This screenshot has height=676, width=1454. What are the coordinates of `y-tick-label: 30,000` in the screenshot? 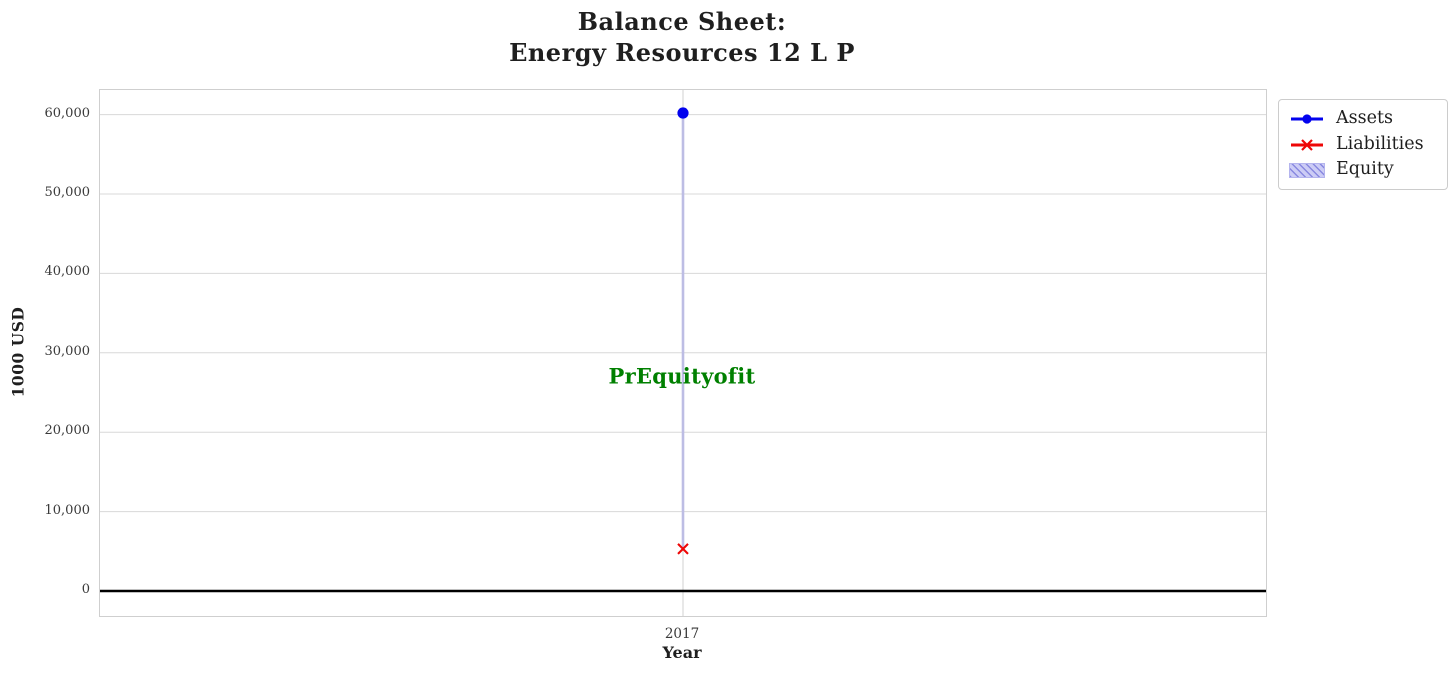 It's located at (67, 351).